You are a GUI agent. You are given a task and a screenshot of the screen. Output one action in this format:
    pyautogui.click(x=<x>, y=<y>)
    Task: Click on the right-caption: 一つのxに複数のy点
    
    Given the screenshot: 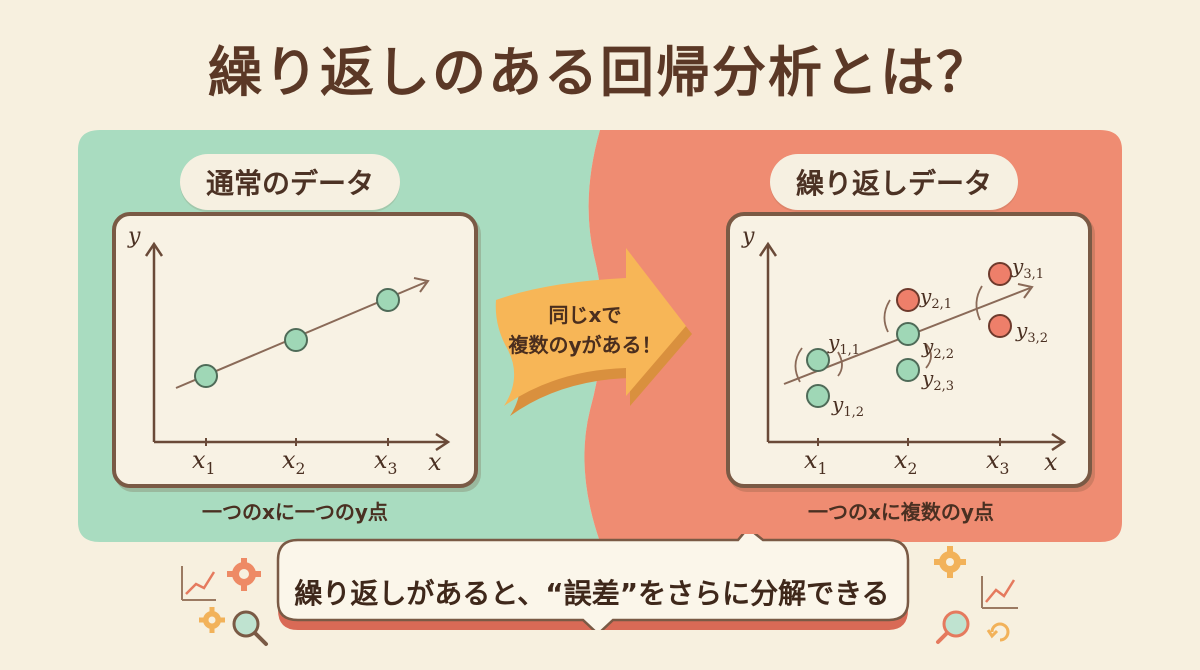 What is the action you would take?
    pyautogui.click(x=901, y=512)
    